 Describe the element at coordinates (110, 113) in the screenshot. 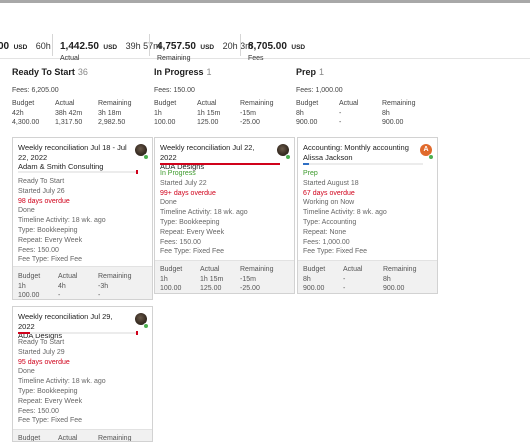

I see `stat-value: 3h 18m` at that location.